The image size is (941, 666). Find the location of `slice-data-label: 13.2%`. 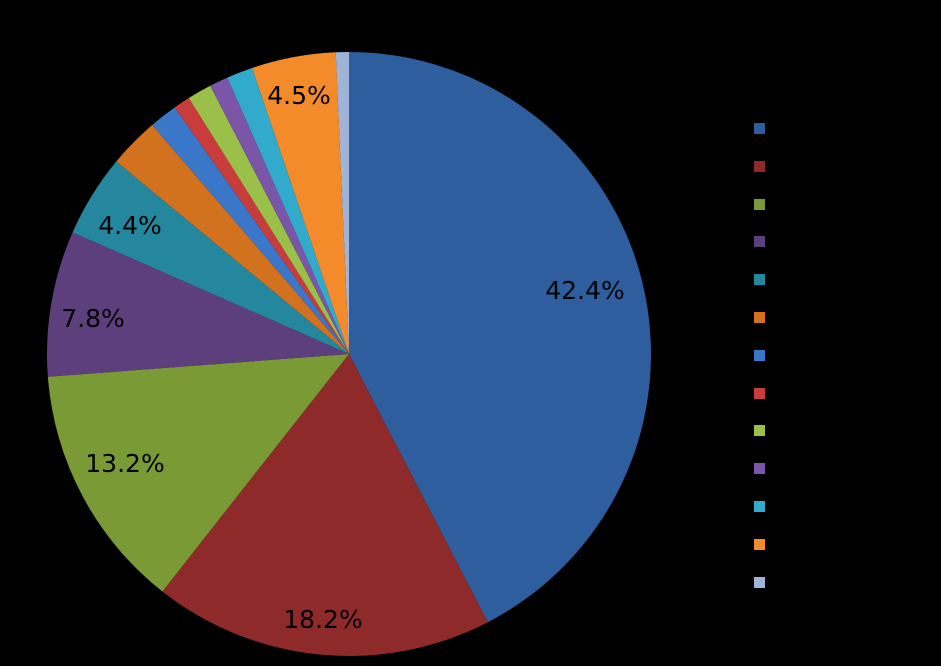

slice-data-label: 13.2% is located at coordinates (124, 463).